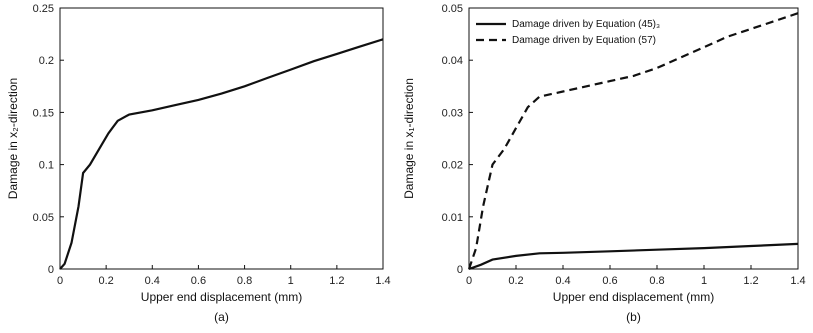 The width and height of the screenshot is (813, 333). I want to click on y-axis-label-b: Damage in x₁-direction, so click(409, 138).